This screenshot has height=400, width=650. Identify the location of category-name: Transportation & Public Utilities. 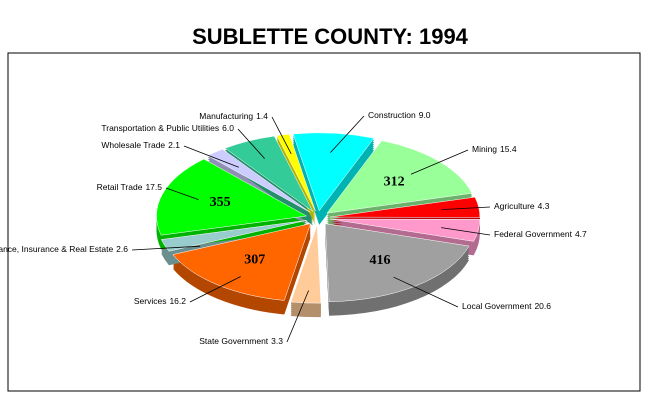
(160, 128).